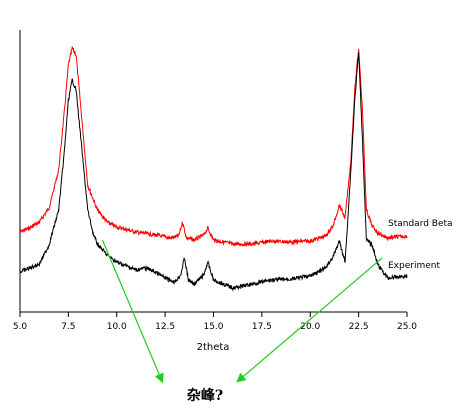 This screenshot has height=409, width=476. I want to click on x-tick-label: 12.5, so click(165, 327).